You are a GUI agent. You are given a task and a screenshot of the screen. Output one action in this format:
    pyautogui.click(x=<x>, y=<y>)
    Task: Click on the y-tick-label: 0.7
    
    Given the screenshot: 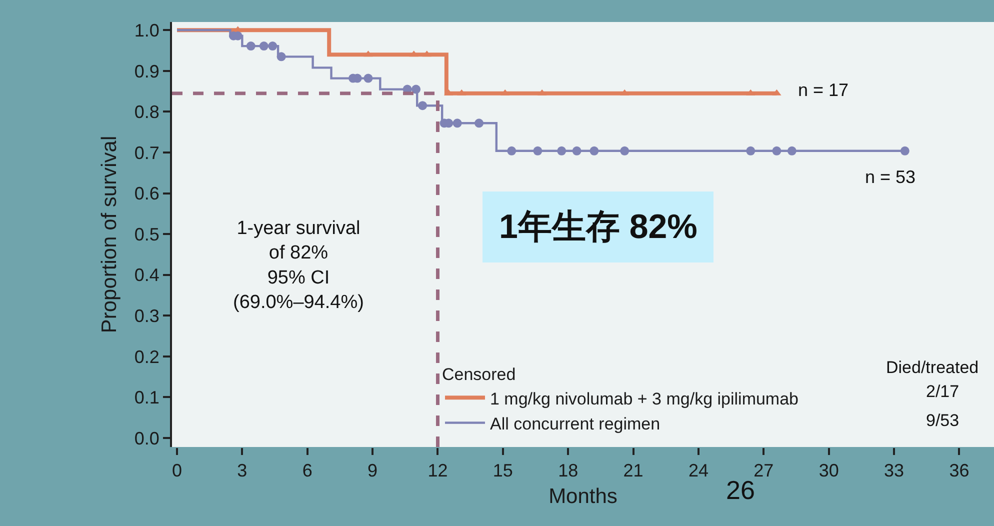 What is the action you would take?
    pyautogui.click(x=147, y=152)
    